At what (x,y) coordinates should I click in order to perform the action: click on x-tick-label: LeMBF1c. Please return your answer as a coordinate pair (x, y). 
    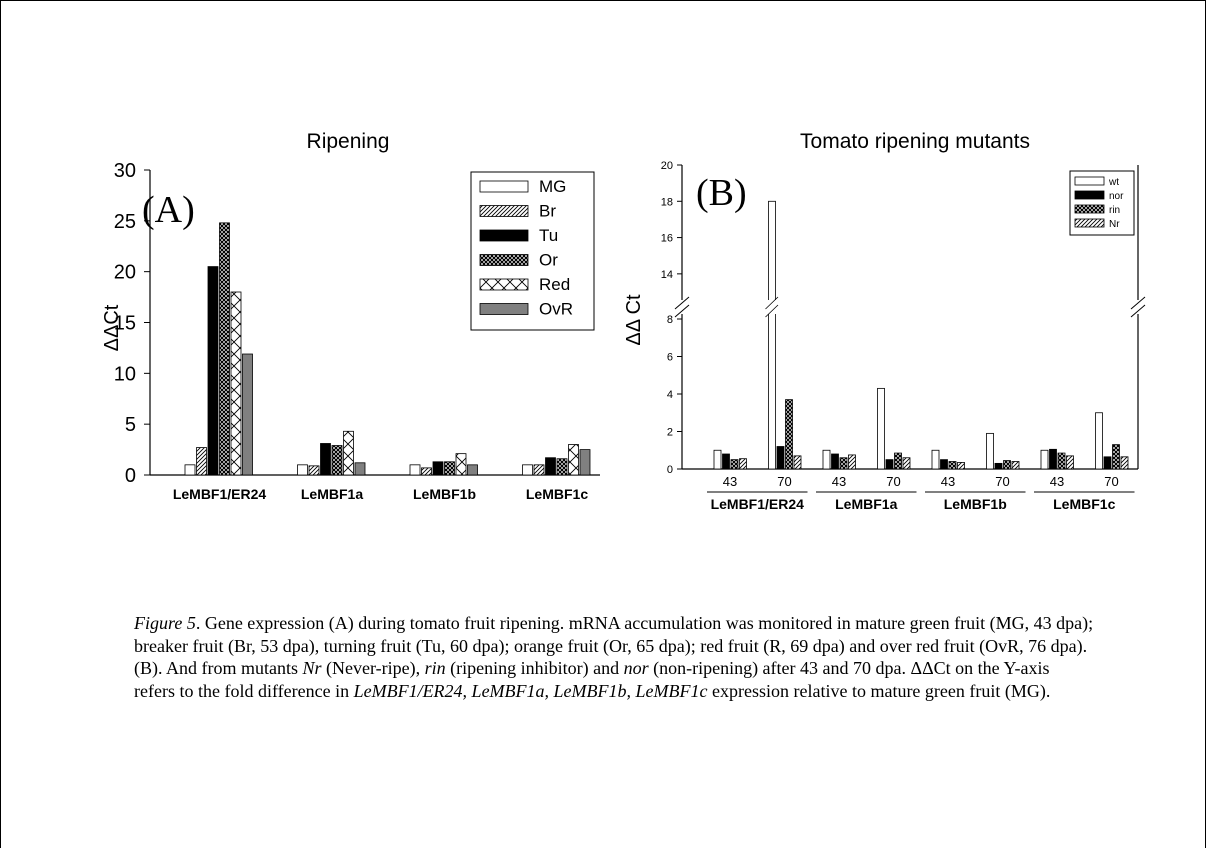
    Looking at the image, I should click on (557, 494).